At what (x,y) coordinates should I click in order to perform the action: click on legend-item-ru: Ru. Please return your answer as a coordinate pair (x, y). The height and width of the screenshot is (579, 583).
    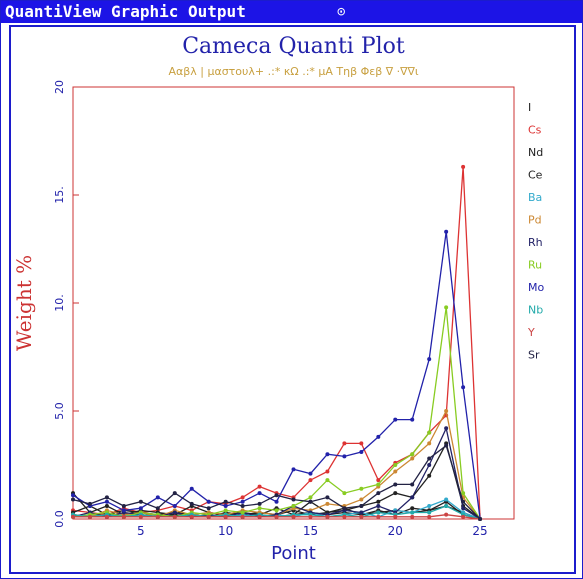
    Looking at the image, I should click on (535, 265).